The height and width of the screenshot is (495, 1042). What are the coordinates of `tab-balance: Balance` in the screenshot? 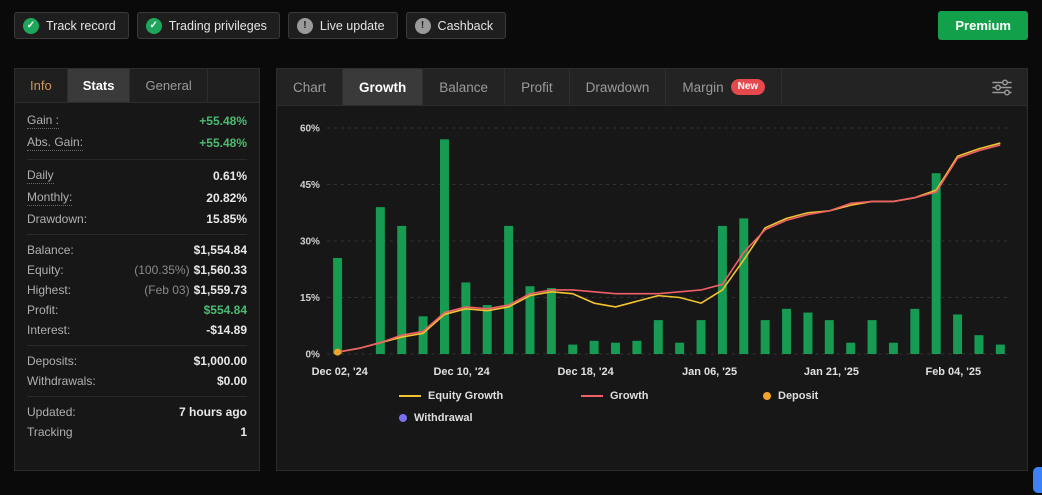 It's located at (464, 87).